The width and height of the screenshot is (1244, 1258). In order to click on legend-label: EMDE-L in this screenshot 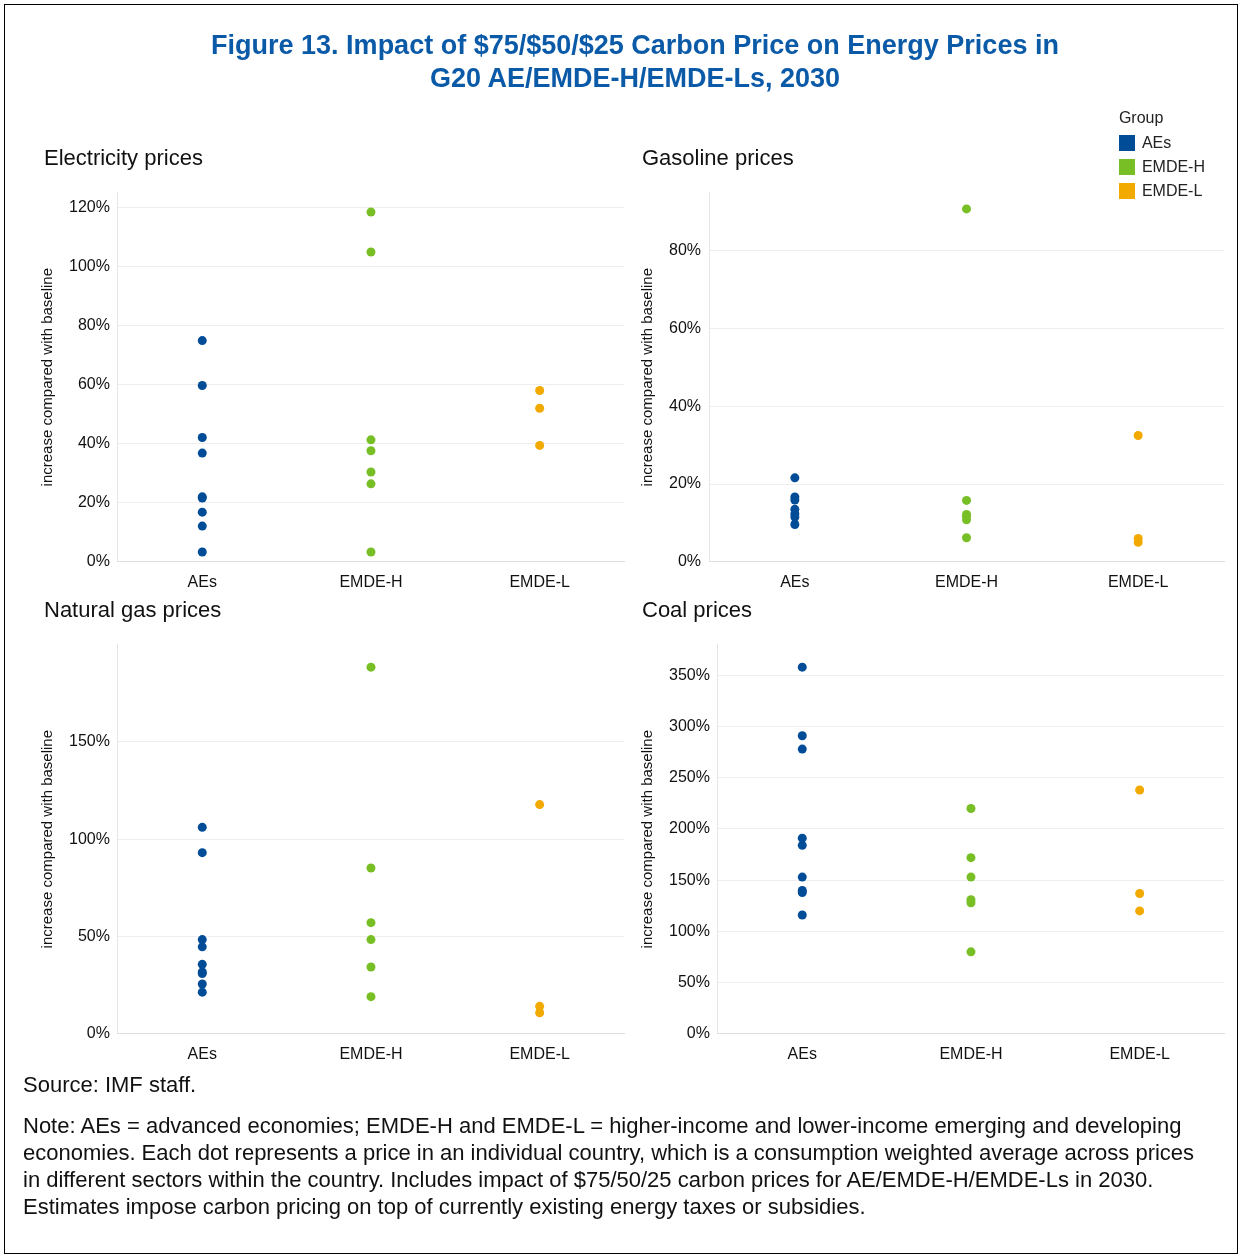, I will do `click(1172, 191)`.